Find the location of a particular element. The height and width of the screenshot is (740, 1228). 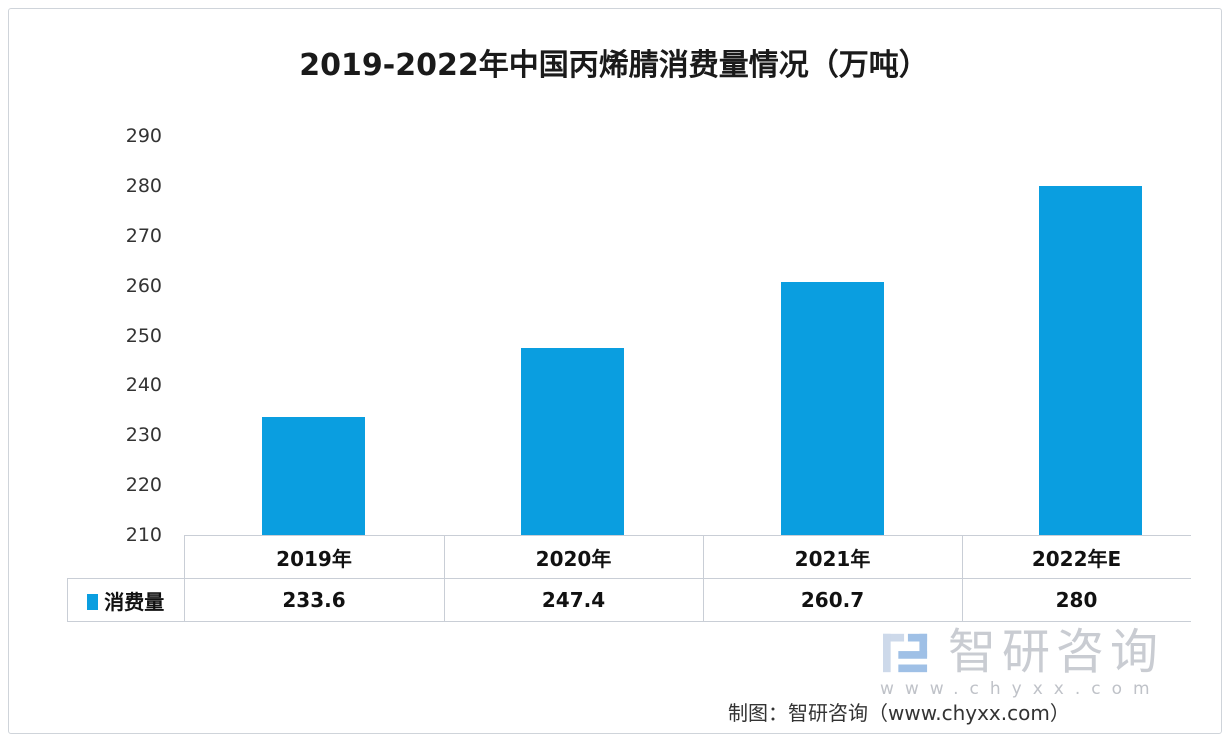

y-tick-label: 290 is located at coordinates (143, 136).